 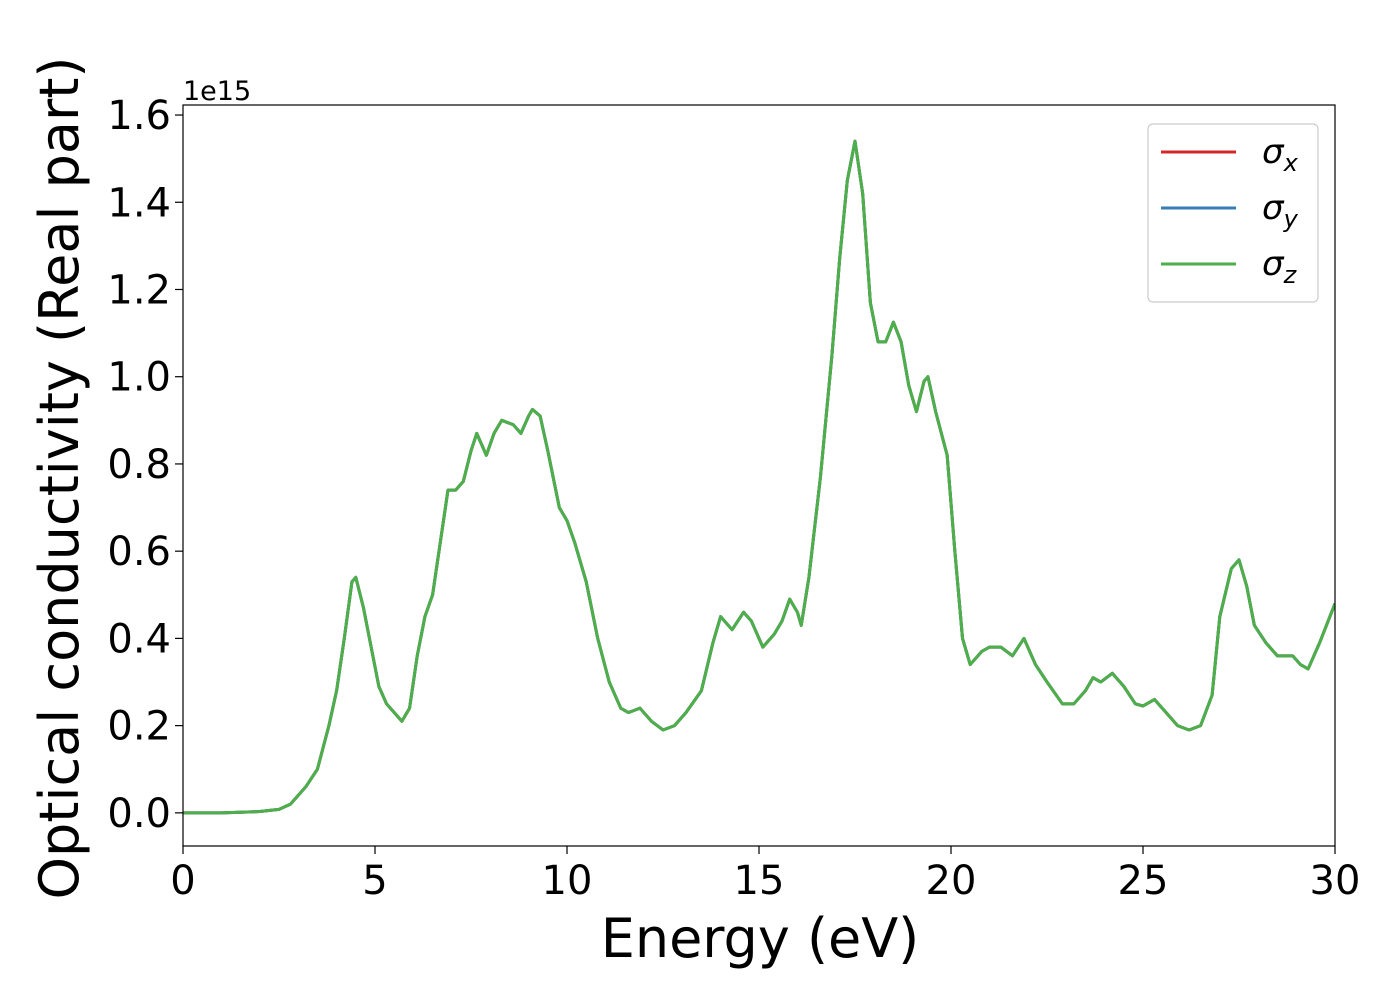 What do you see at coordinates (567, 881) in the screenshot?
I see `x-tick-label: 10` at bounding box center [567, 881].